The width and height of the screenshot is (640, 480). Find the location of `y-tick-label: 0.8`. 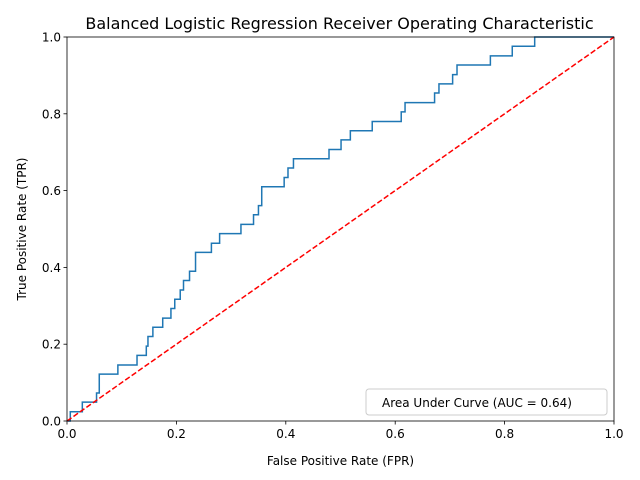

y-tick-label: 0.8 is located at coordinates (51, 114).